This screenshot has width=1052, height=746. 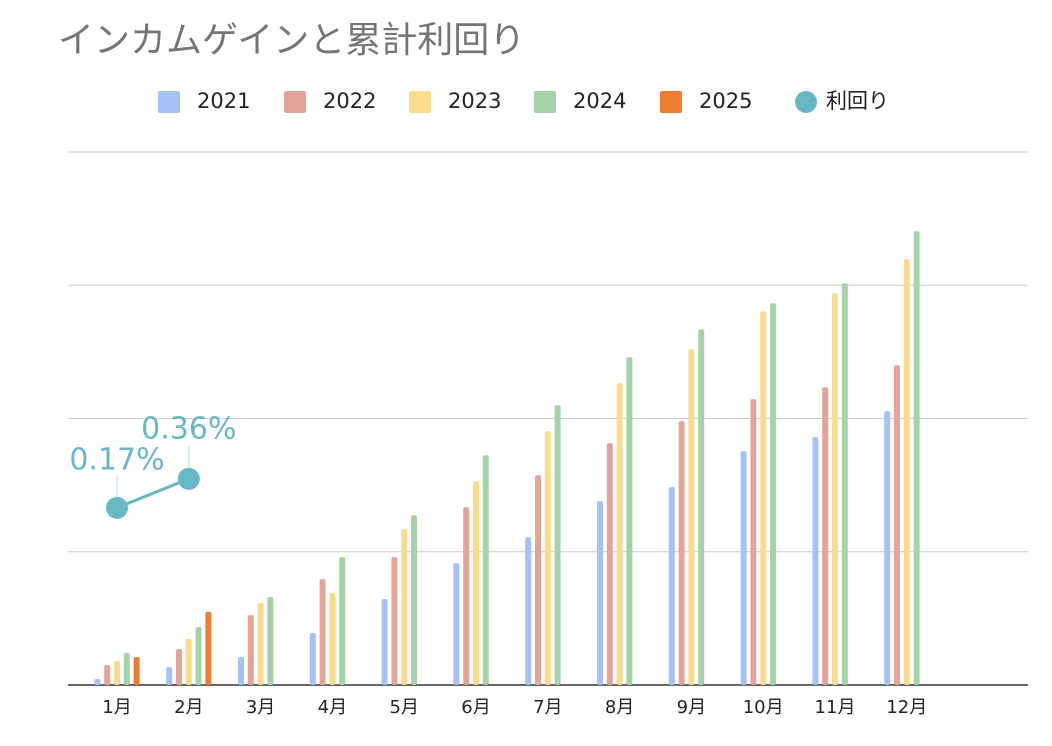 What do you see at coordinates (116, 707) in the screenshot?
I see `x-tick-label: 1月` at bounding box center [116, 707].